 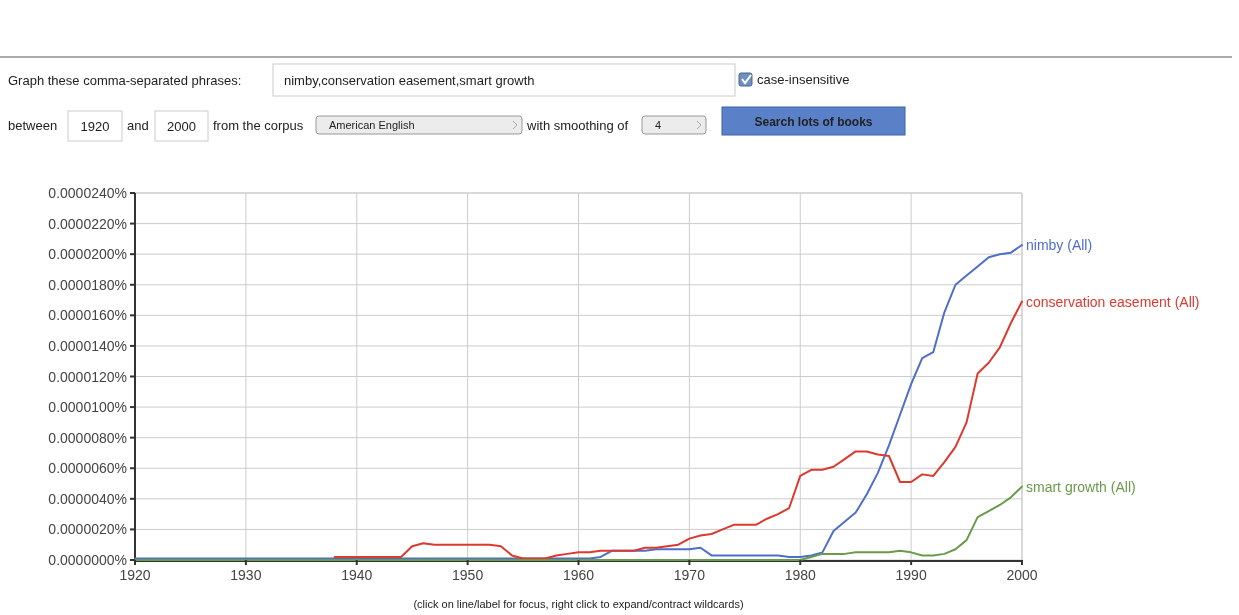 I want to click on x-tick-label: 1990, so click(x=911, y=575).